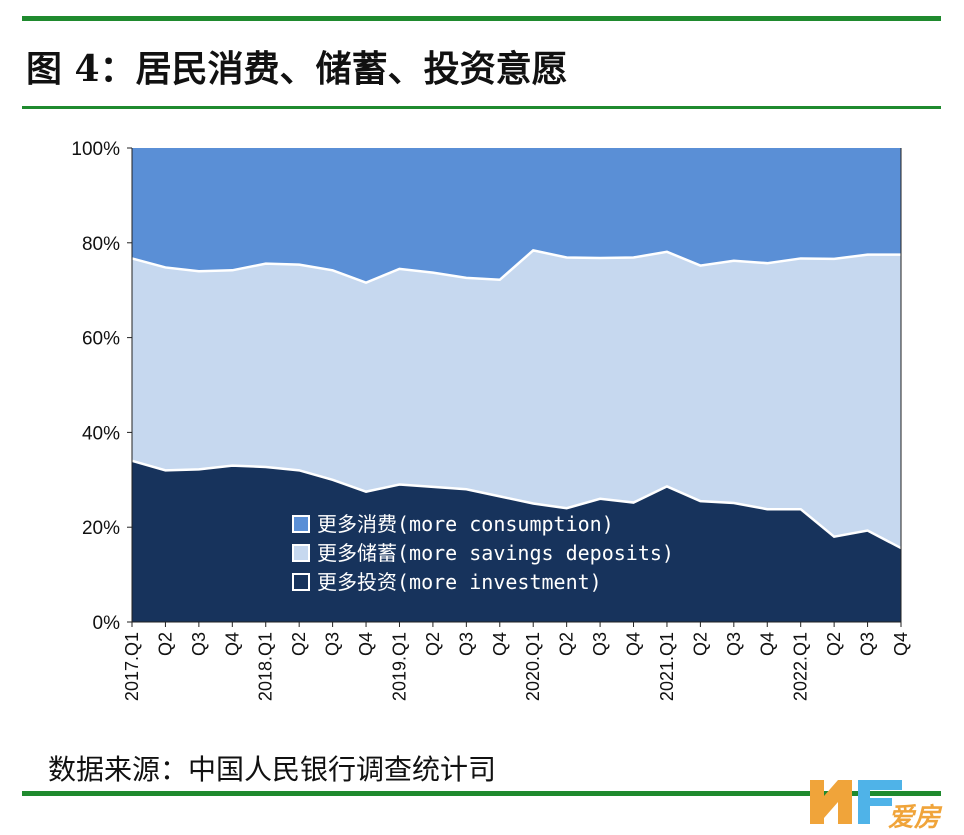 The height and width of the screenshot is (835, 964). Describe the element at coordinates (667, 666) in the screenshot. I see `x-tick-label: 2021.Q1` at that location.